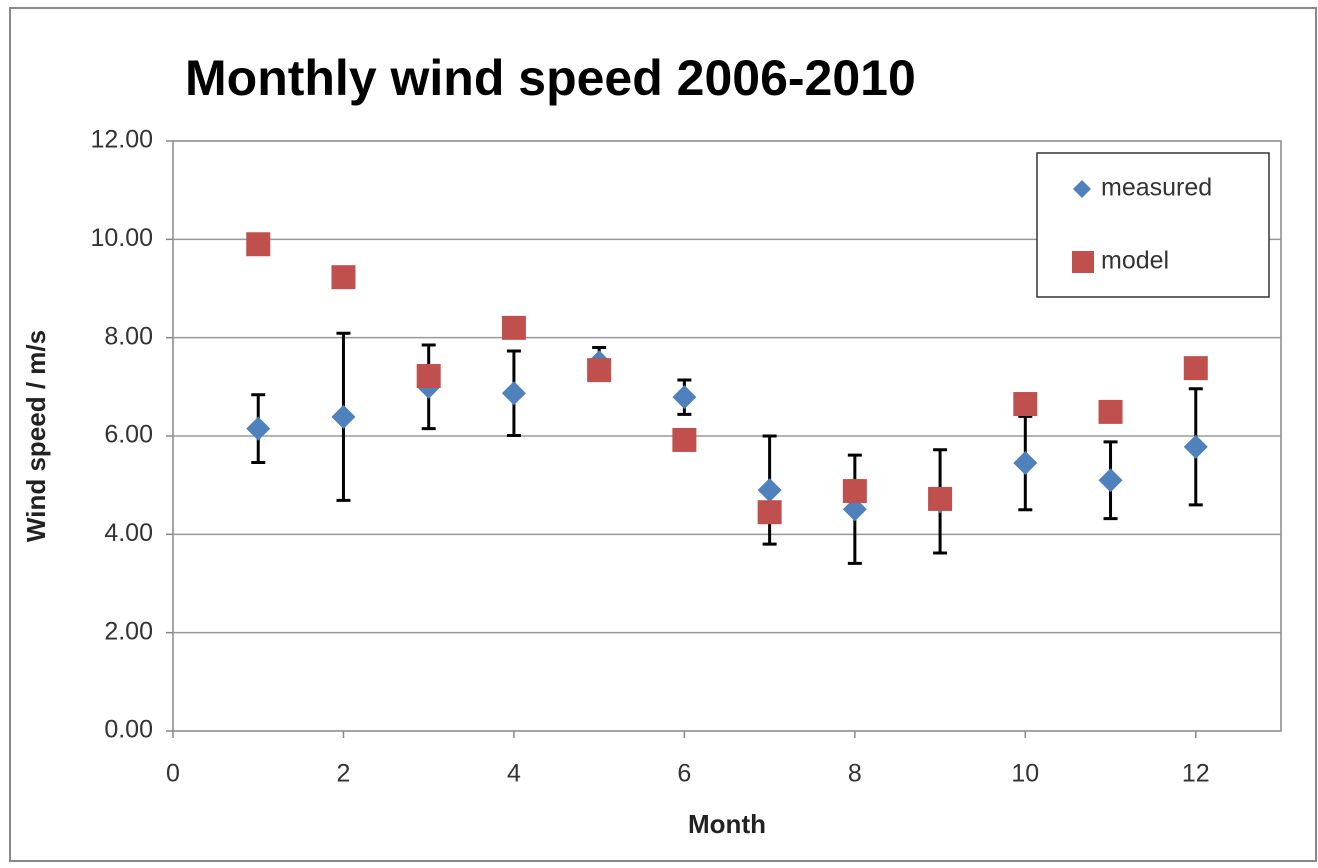 This screenshot has height=868, width=1318. What do you see at coordinates (1135, 261) in the screenshot?
I see `legend-label: model` at bounding box center [1135, 261].